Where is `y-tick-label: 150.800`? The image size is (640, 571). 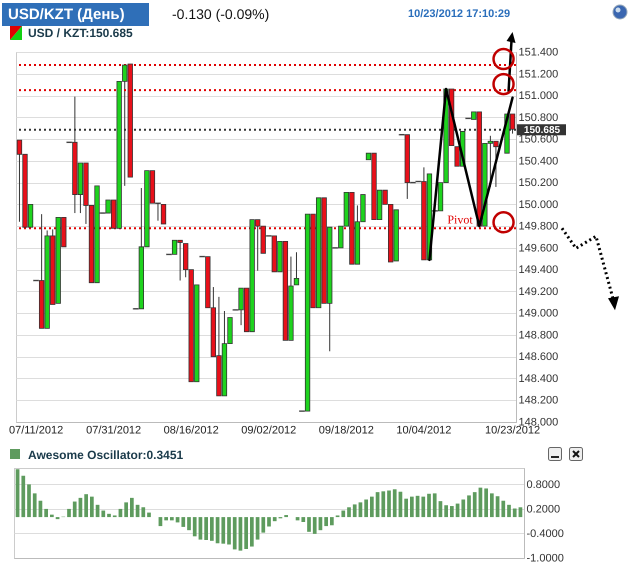
y-tick-label: 150.800 is located at coordinates (538, 118).